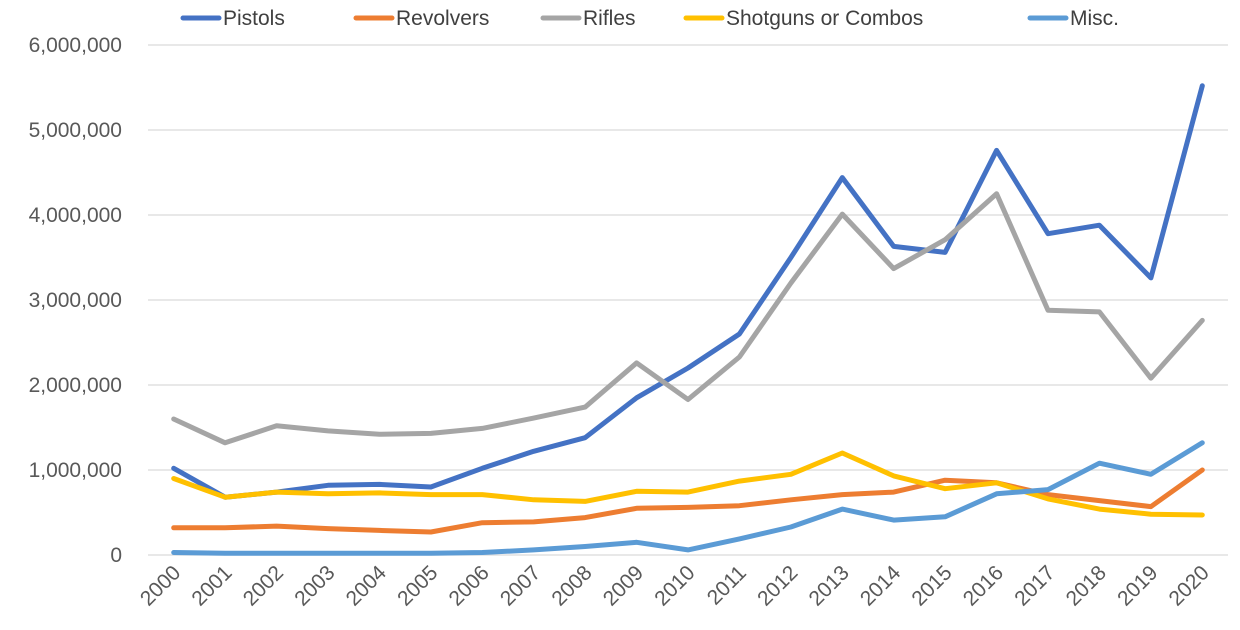 The image size is (1240, 630). I want to click on legend-label: Rifles, so click(609, 18).